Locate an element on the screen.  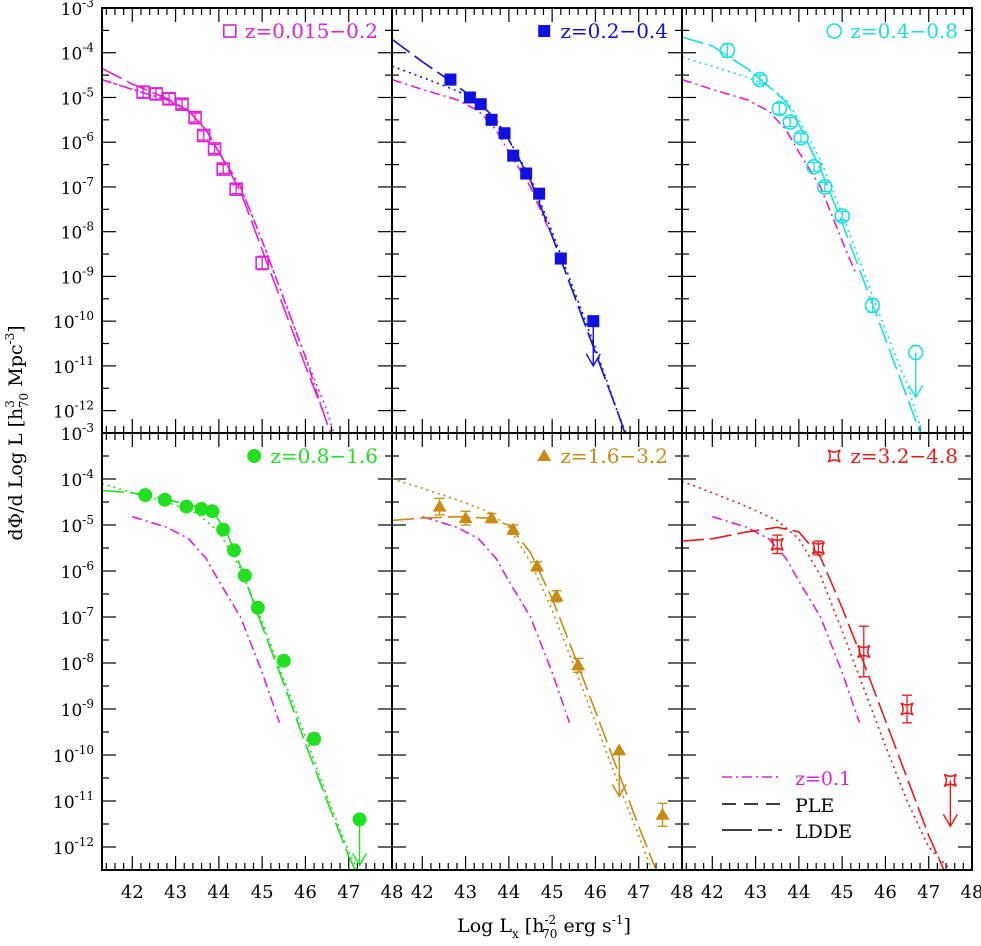
panel-top-middle: z=0.2−0.4 is located at coordinates (537, 220).